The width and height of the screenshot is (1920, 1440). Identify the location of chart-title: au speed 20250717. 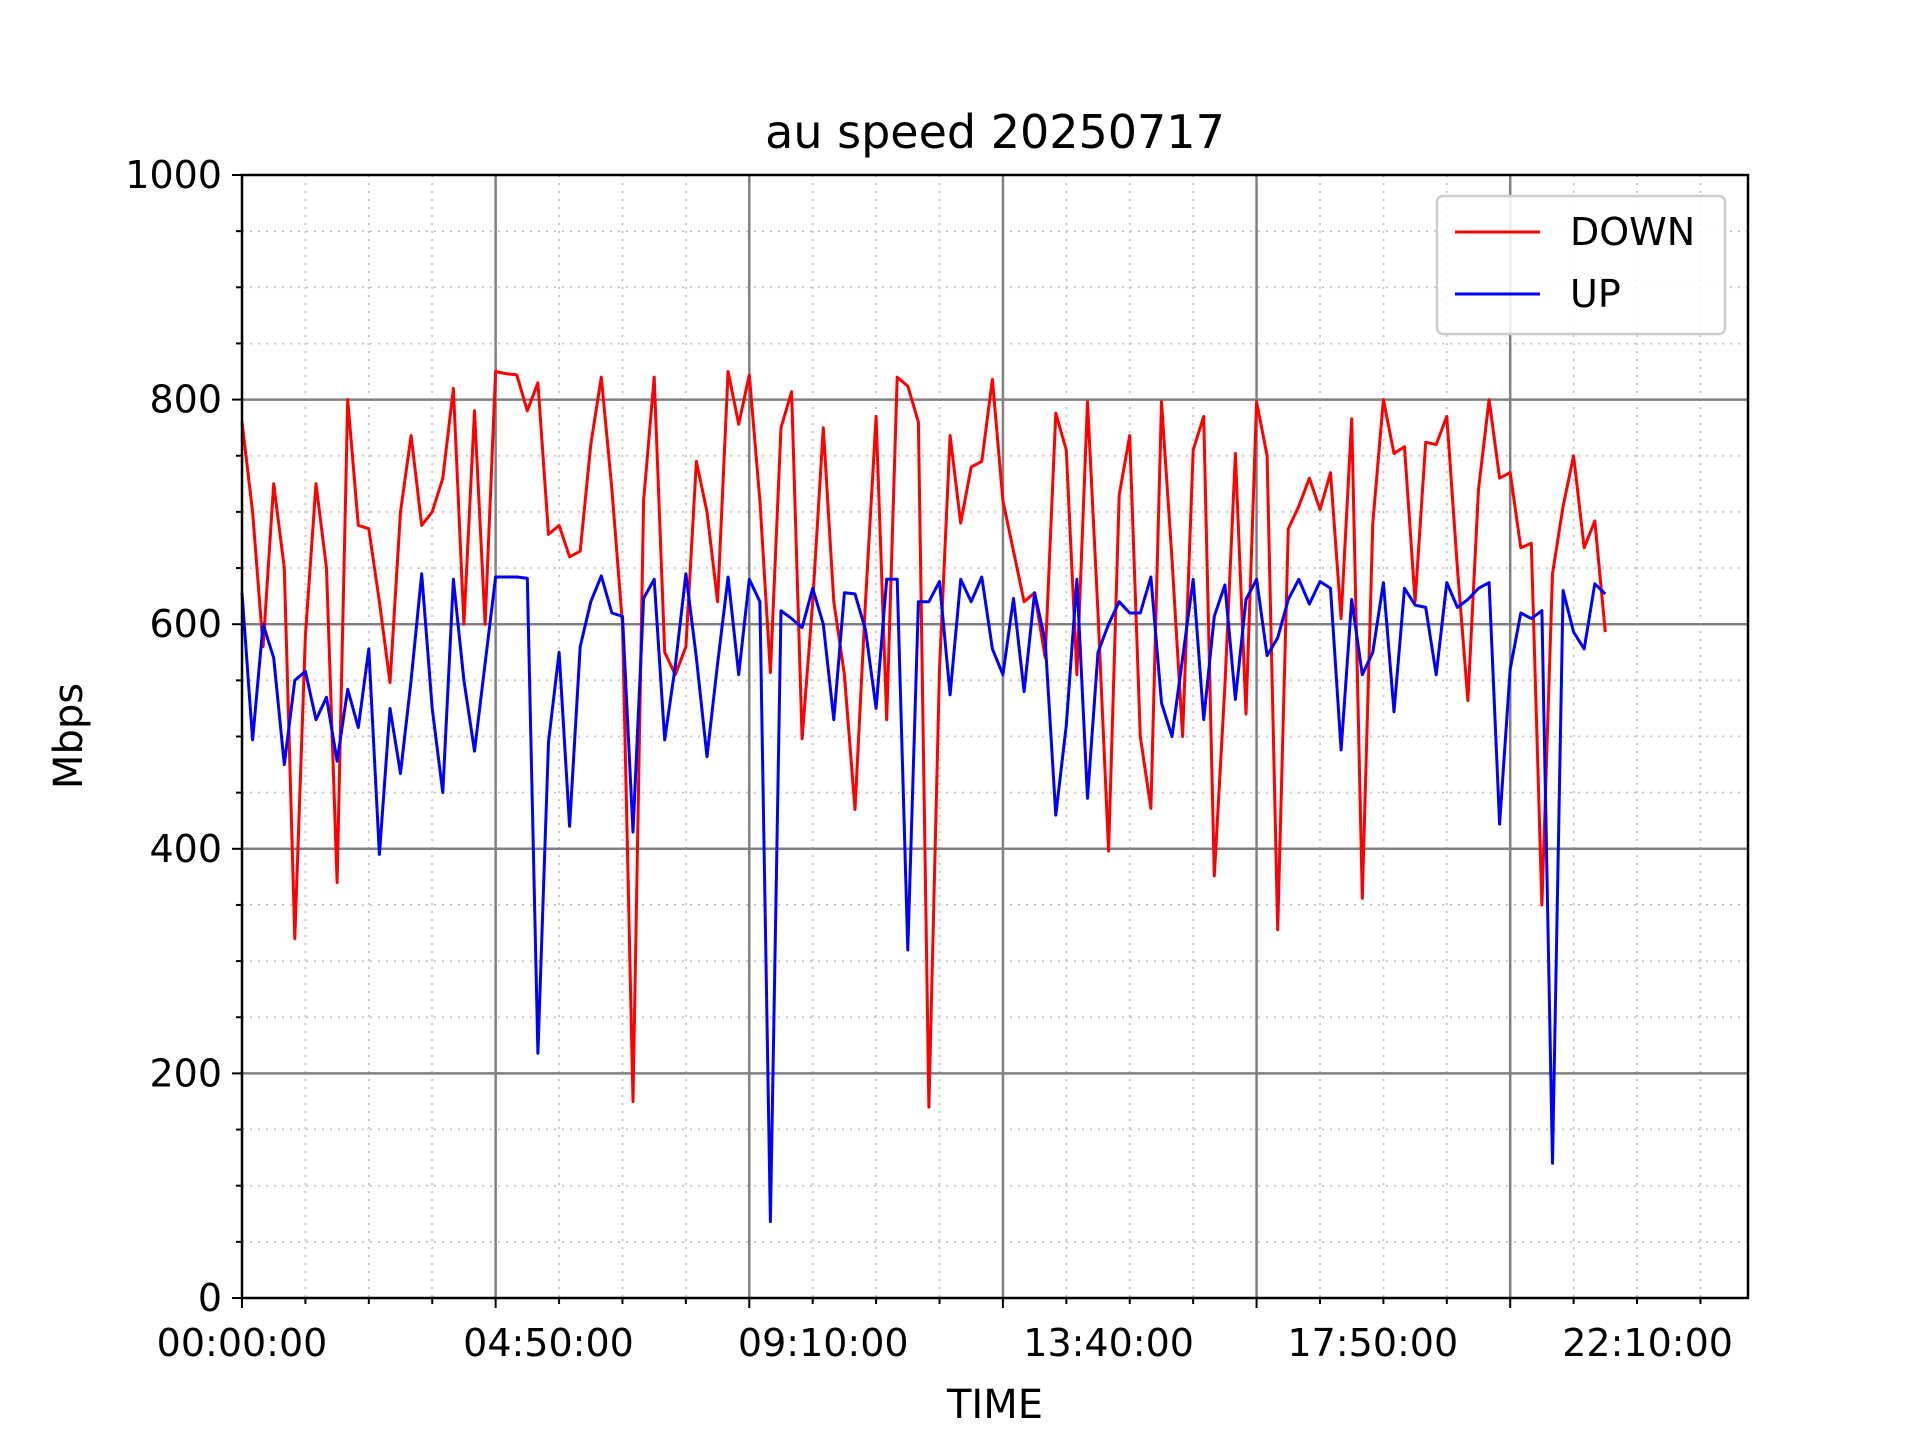
(995, 132).